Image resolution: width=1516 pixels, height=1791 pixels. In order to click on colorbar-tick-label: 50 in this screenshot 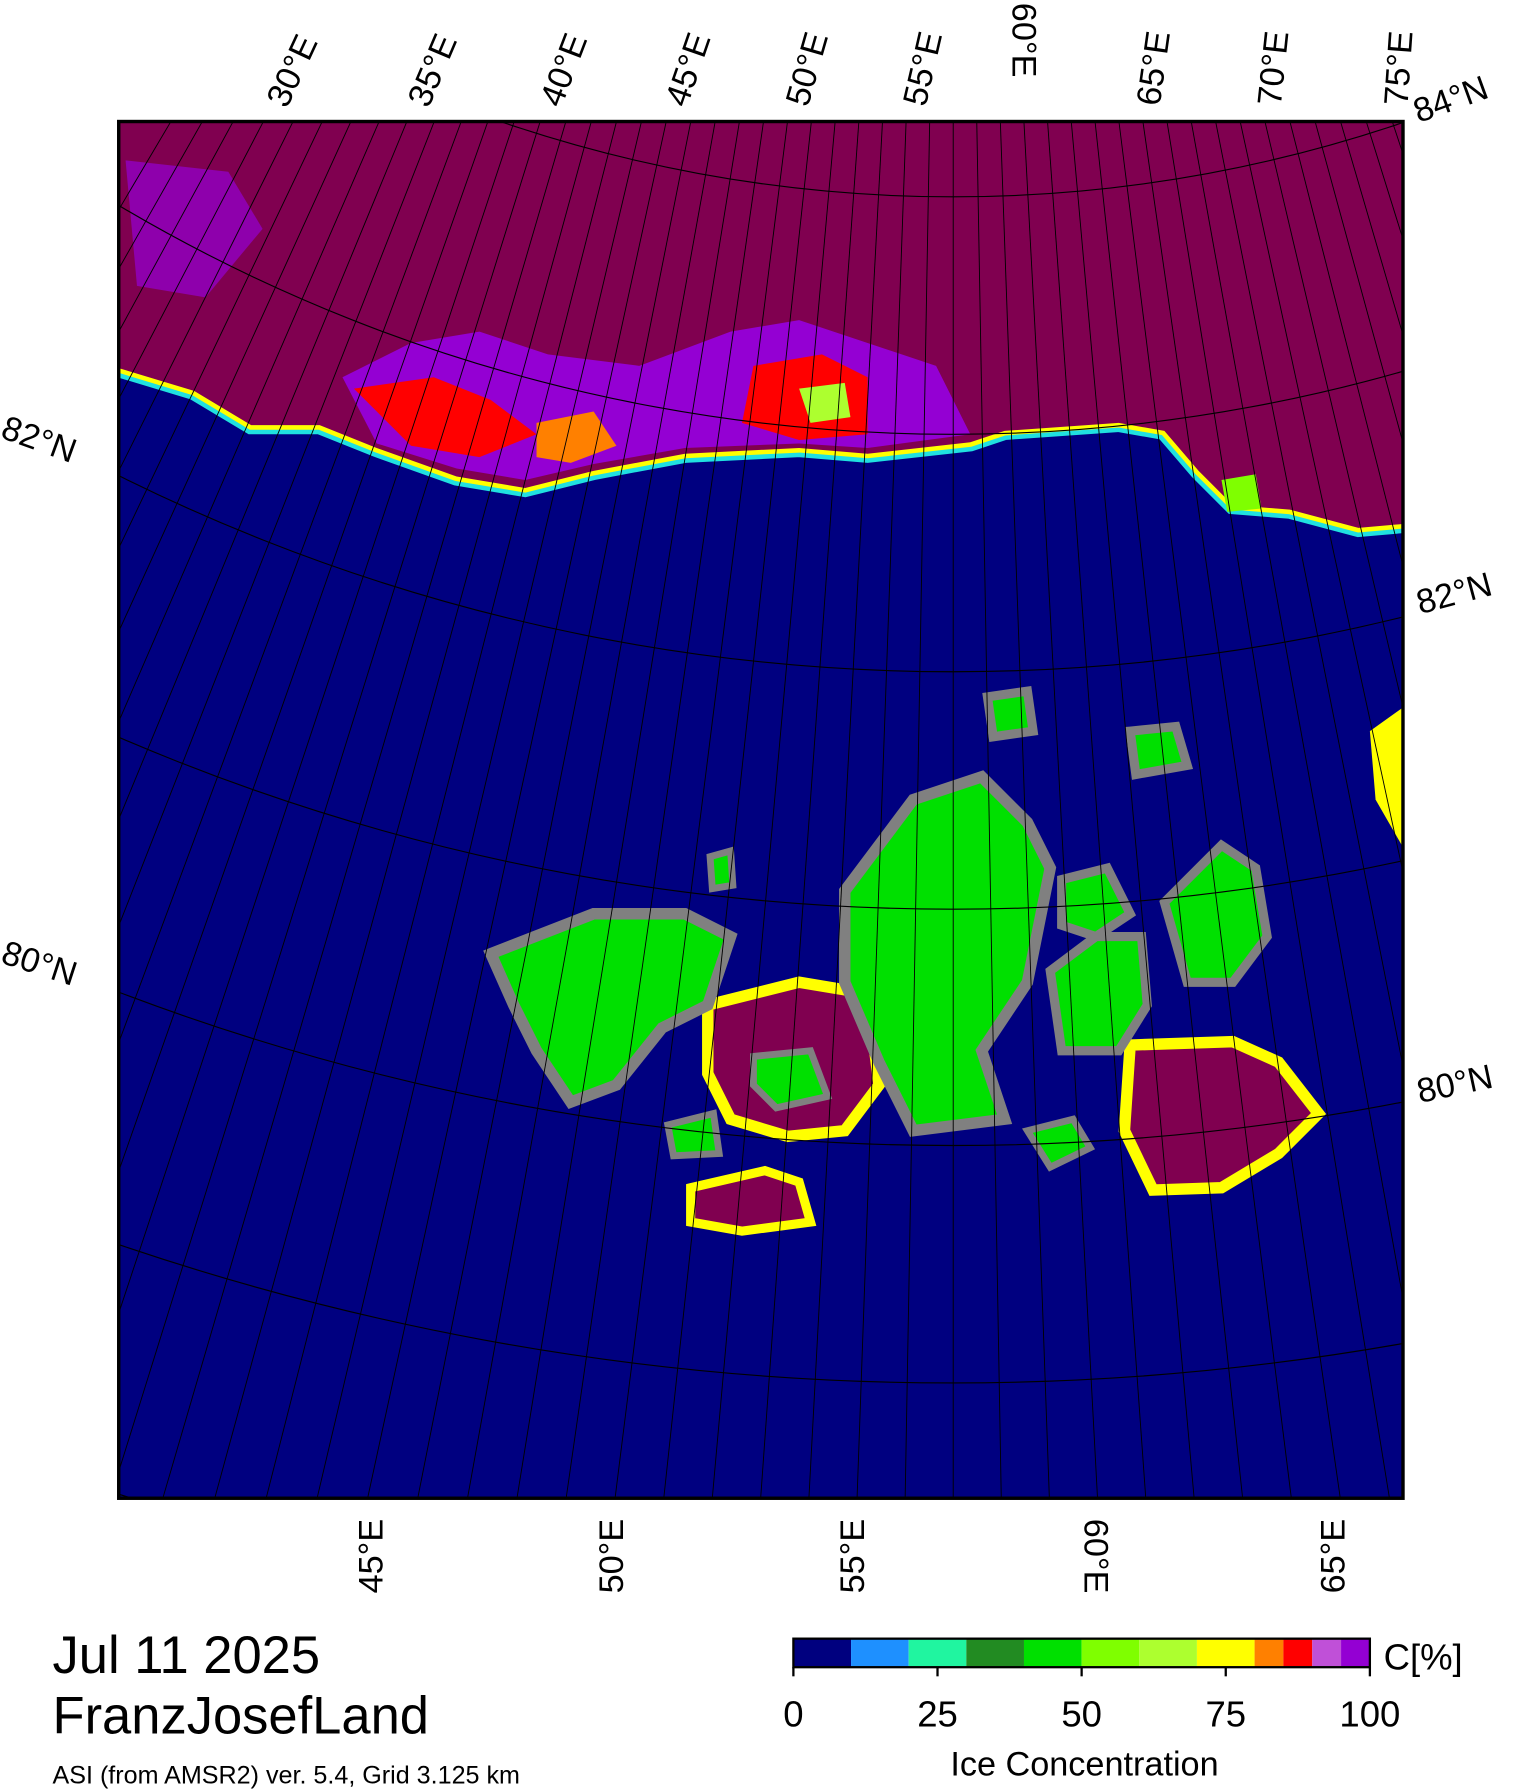, I will do `click(1081, 1714)`.